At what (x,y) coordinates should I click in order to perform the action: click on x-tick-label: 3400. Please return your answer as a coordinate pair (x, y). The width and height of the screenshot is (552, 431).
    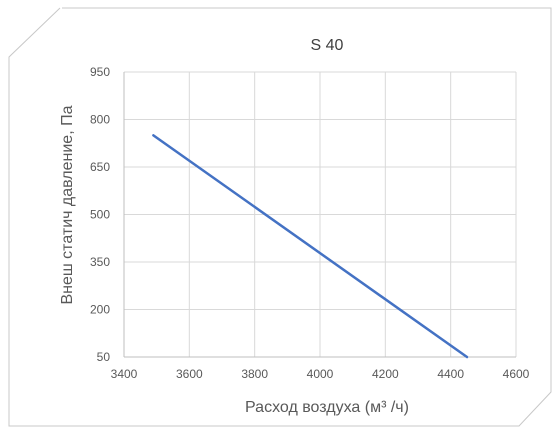
    Looking at the image, I should click on (124, 374).